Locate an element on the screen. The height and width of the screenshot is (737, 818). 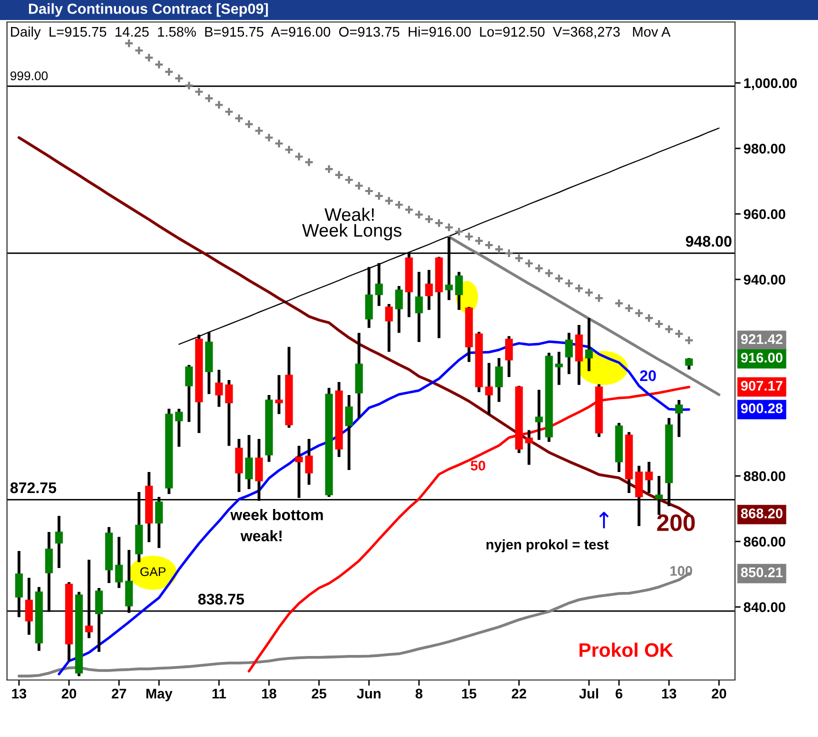
text: 850.21 is located at coordinates (761, 572).